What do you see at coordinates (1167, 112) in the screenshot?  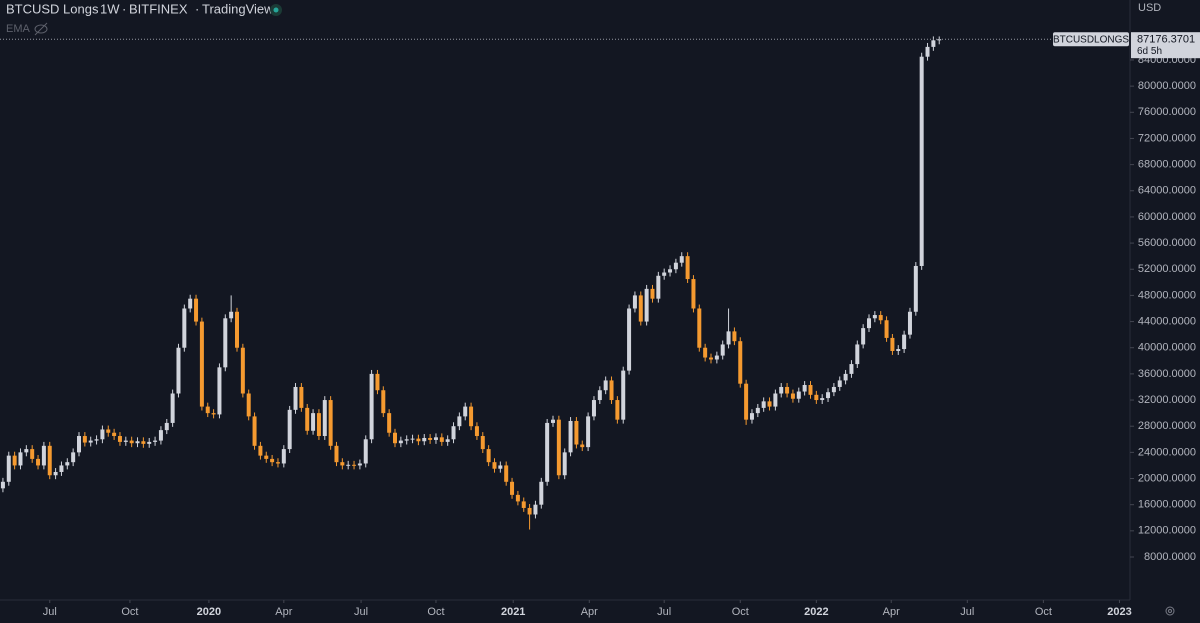 I see `y-tick-label: 76000.0000` at bounding box center [1167, 112].